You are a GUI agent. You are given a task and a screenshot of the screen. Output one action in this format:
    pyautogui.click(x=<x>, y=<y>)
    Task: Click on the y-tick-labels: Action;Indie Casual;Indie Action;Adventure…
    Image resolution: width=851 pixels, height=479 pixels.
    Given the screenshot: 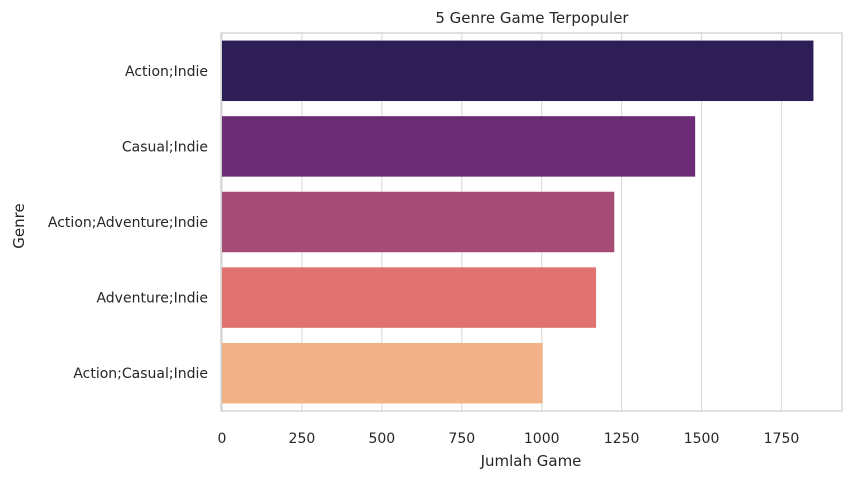 What is the action you would take?
    pyautogui.click(x=128, y=223)
    